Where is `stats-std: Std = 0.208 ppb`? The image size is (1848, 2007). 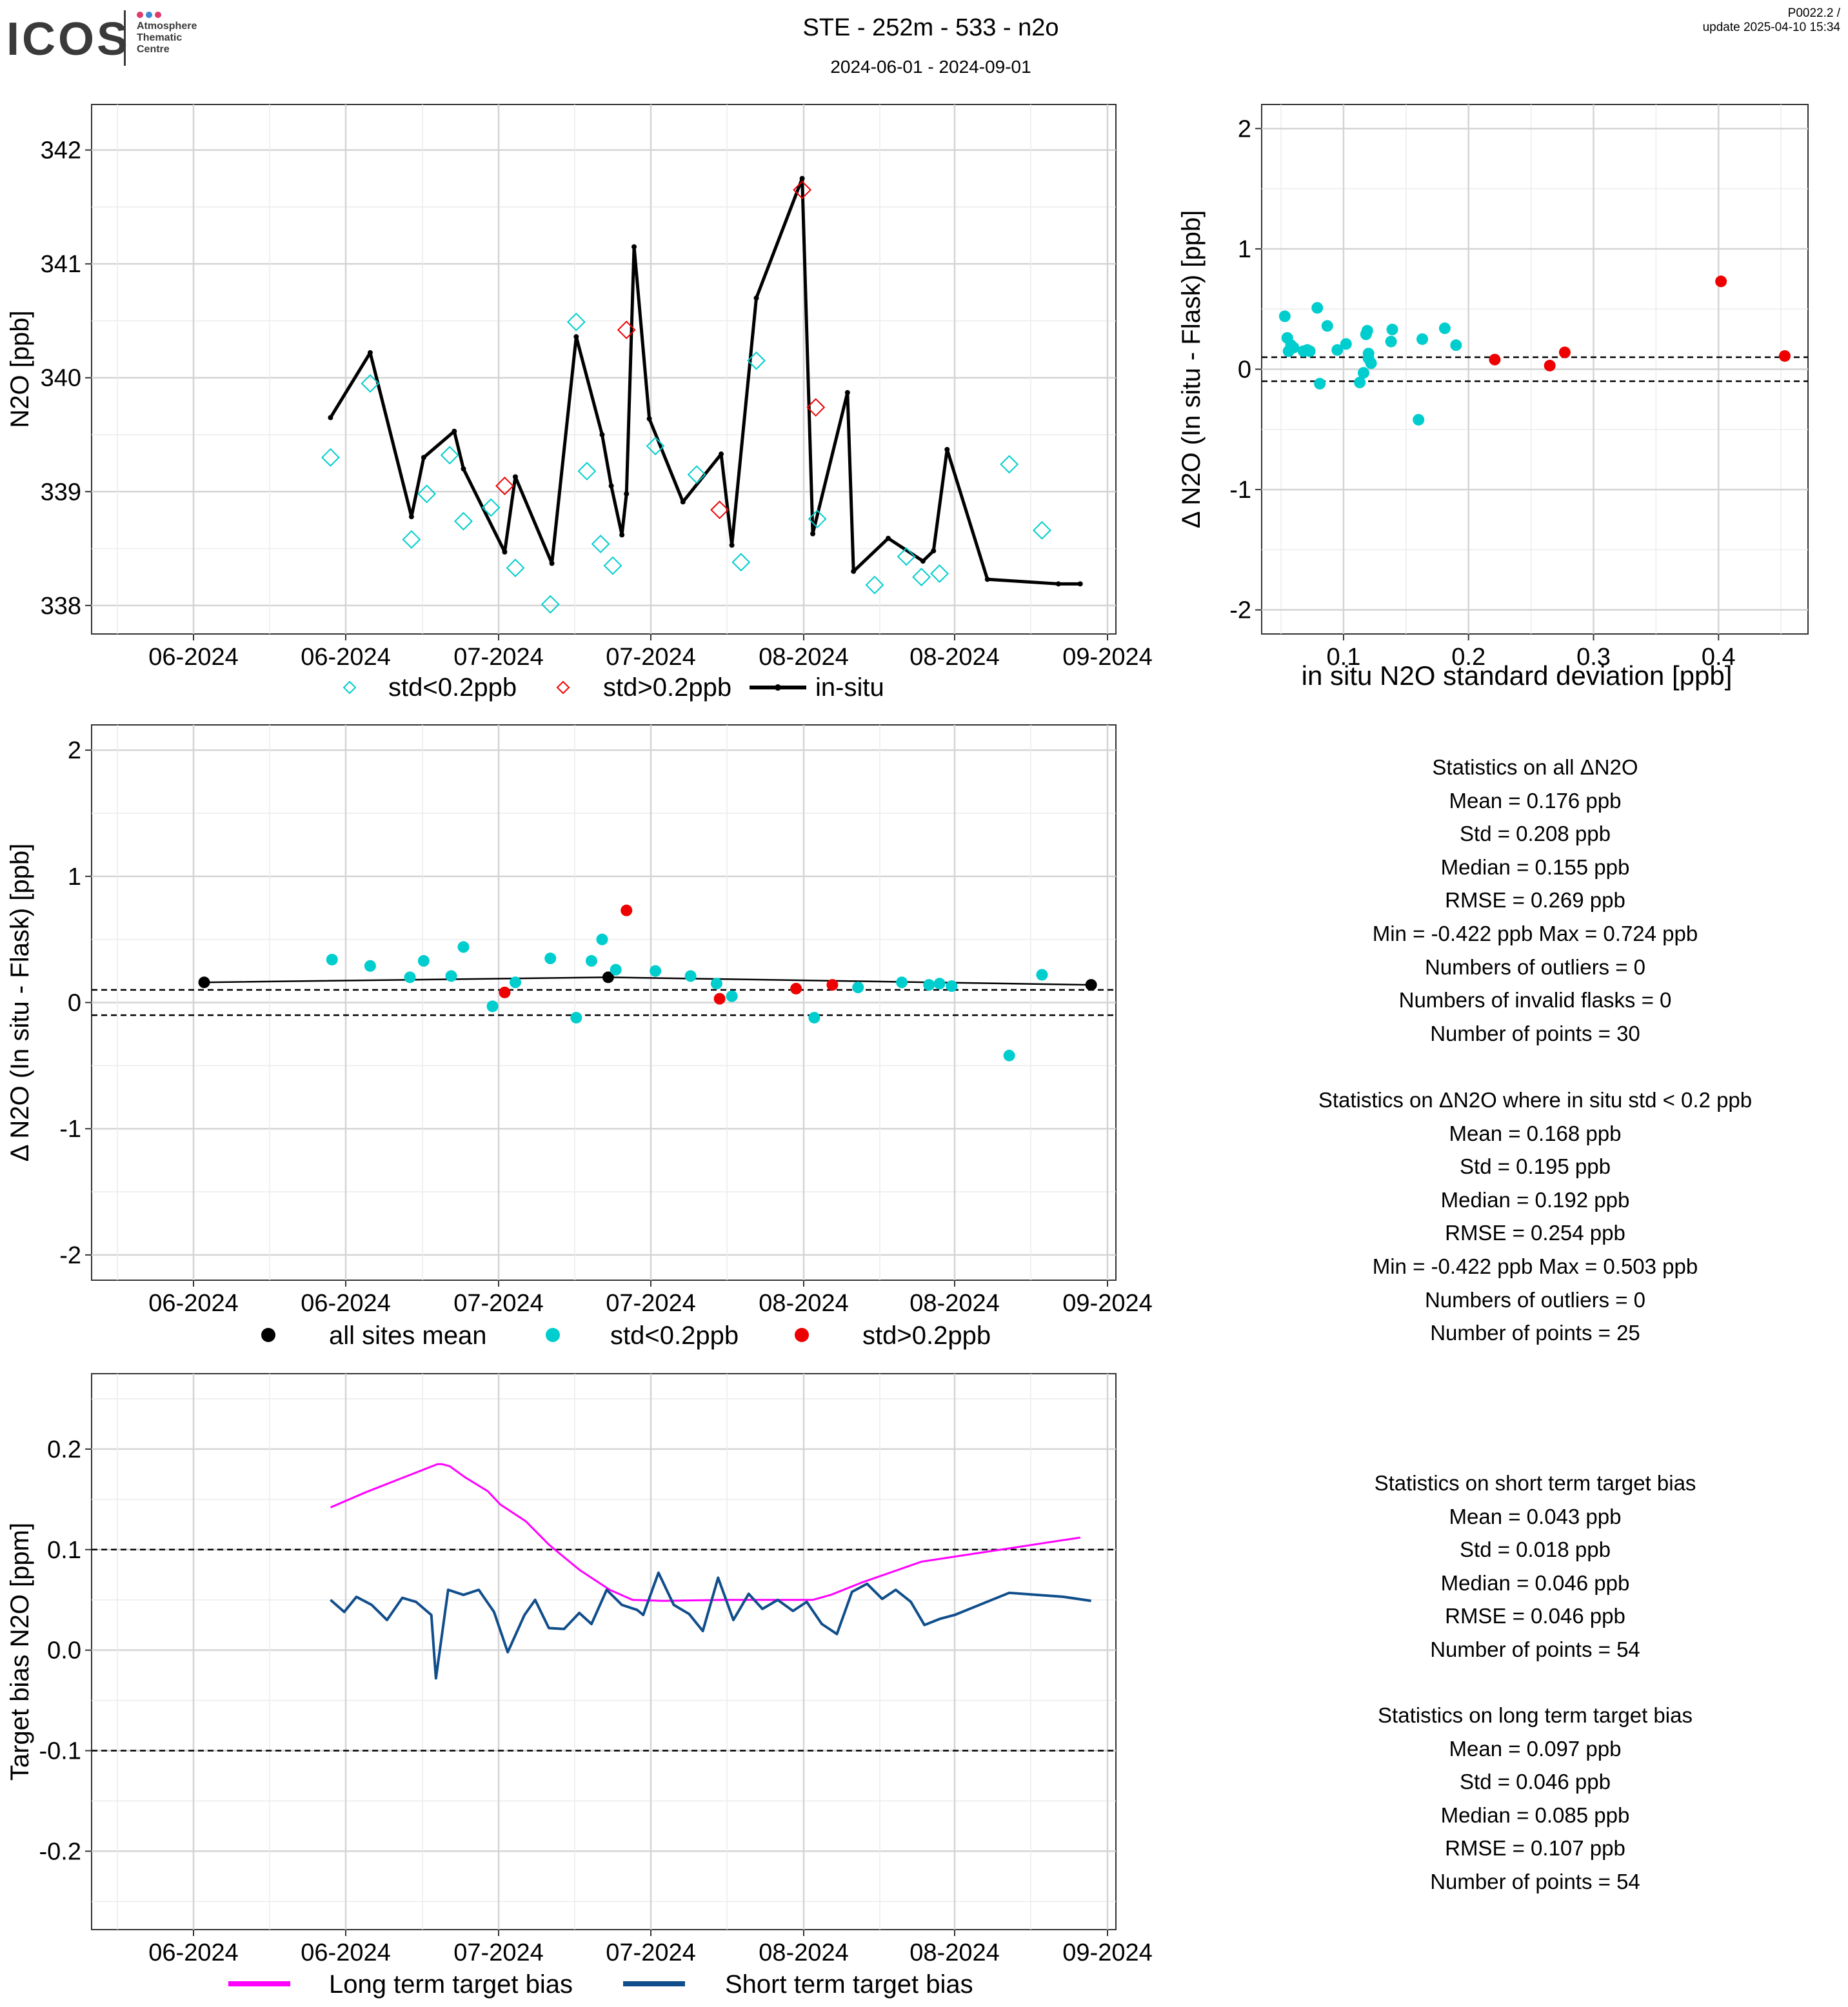 stats-std: Std = 0.208 ppb is located at coordinates (1535, 834).